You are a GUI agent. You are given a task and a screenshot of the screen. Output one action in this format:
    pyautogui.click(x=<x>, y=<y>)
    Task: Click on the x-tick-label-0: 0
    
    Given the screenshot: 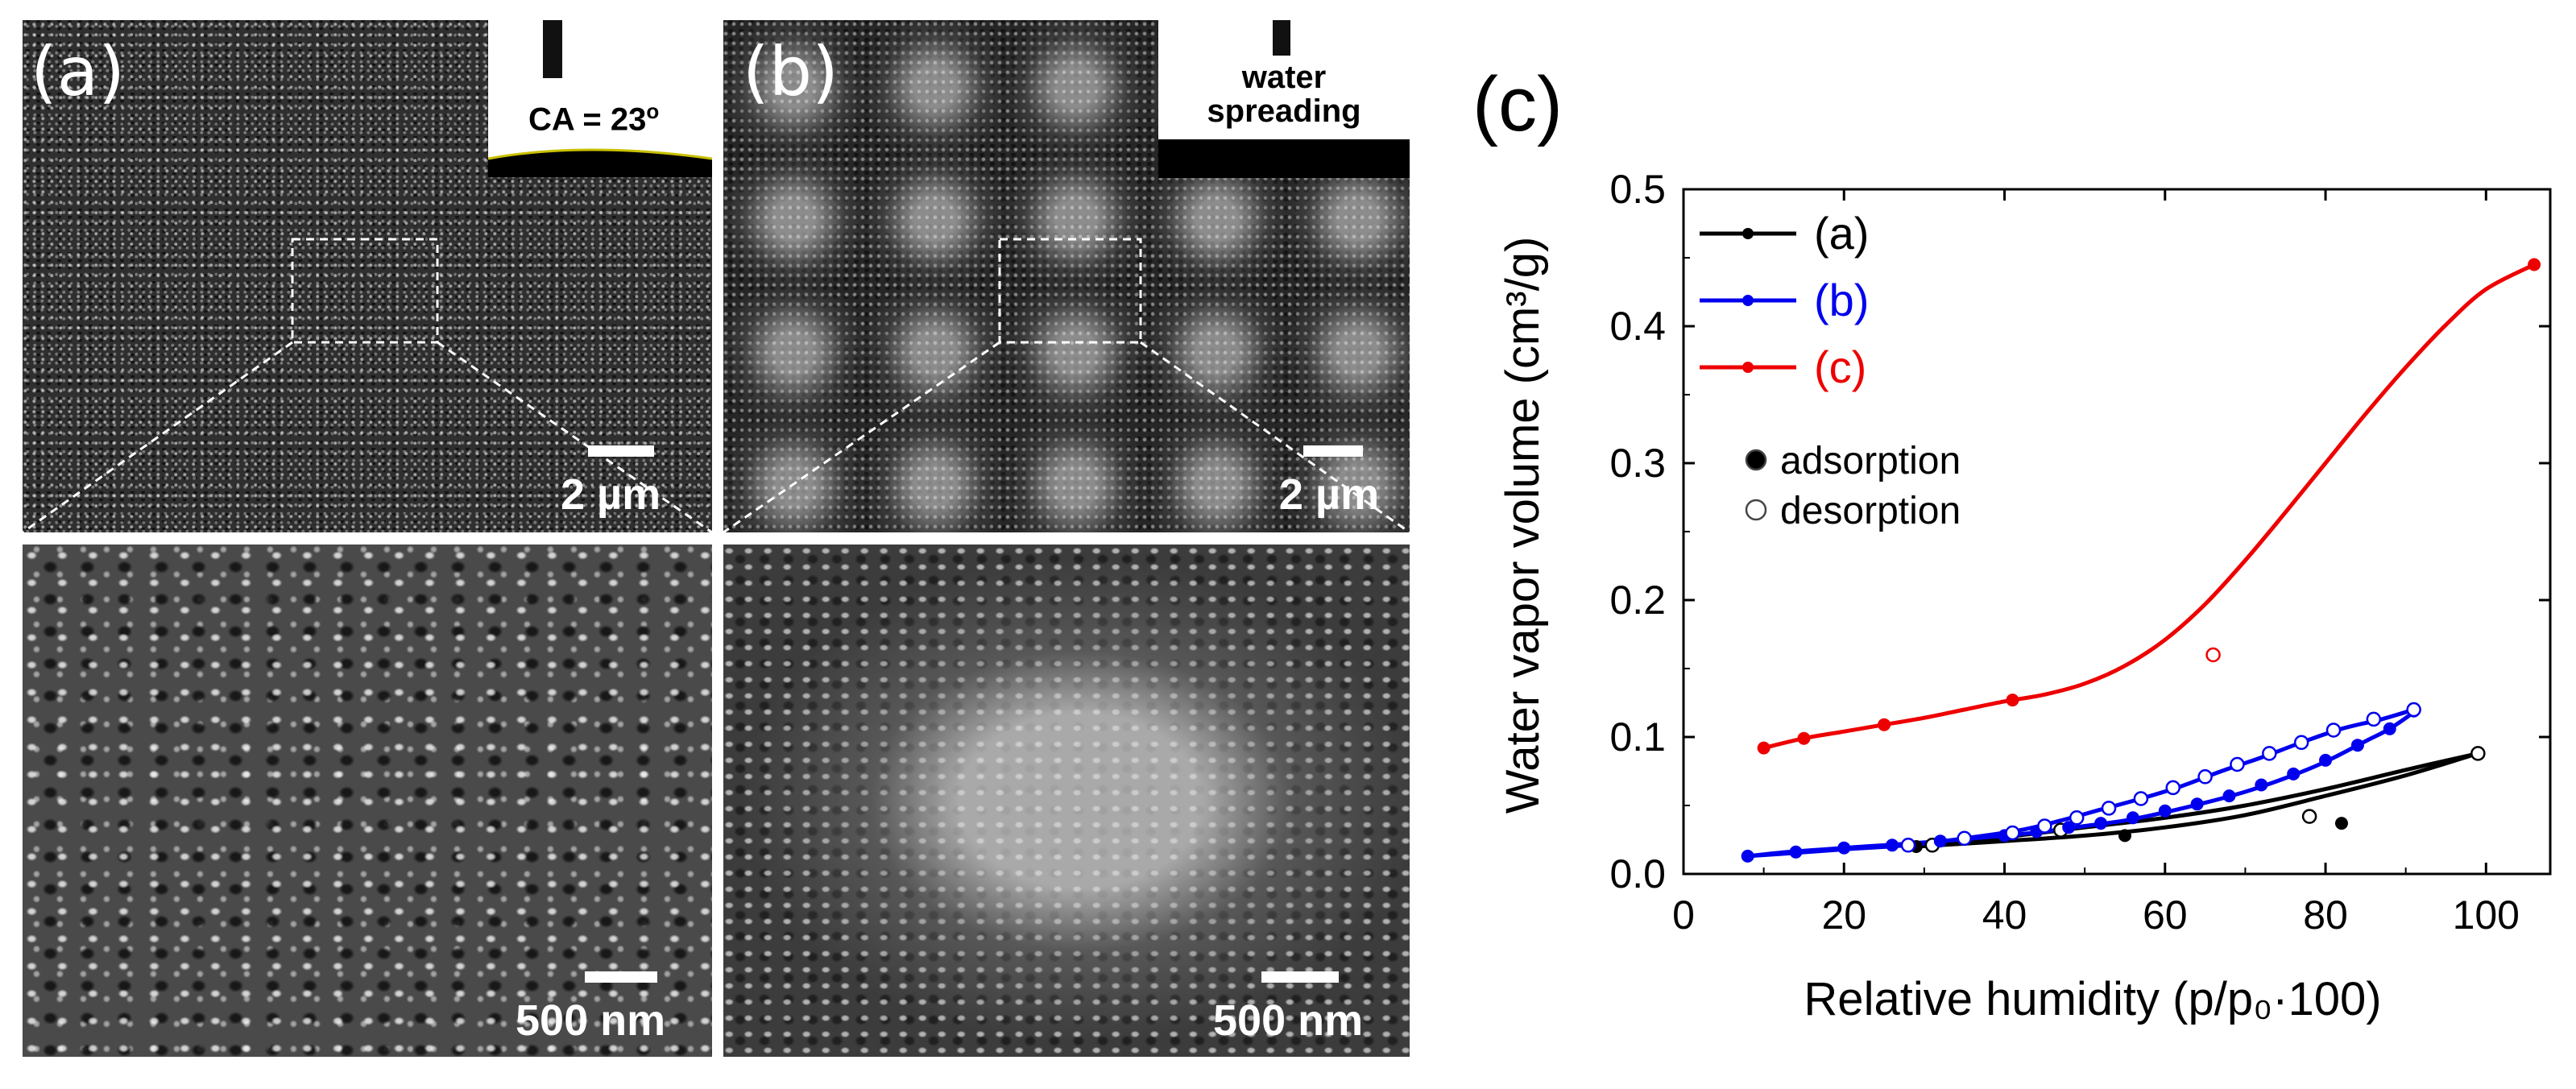 What is the action you would take?
    pyautogui.click(x=1683, y=915)
    